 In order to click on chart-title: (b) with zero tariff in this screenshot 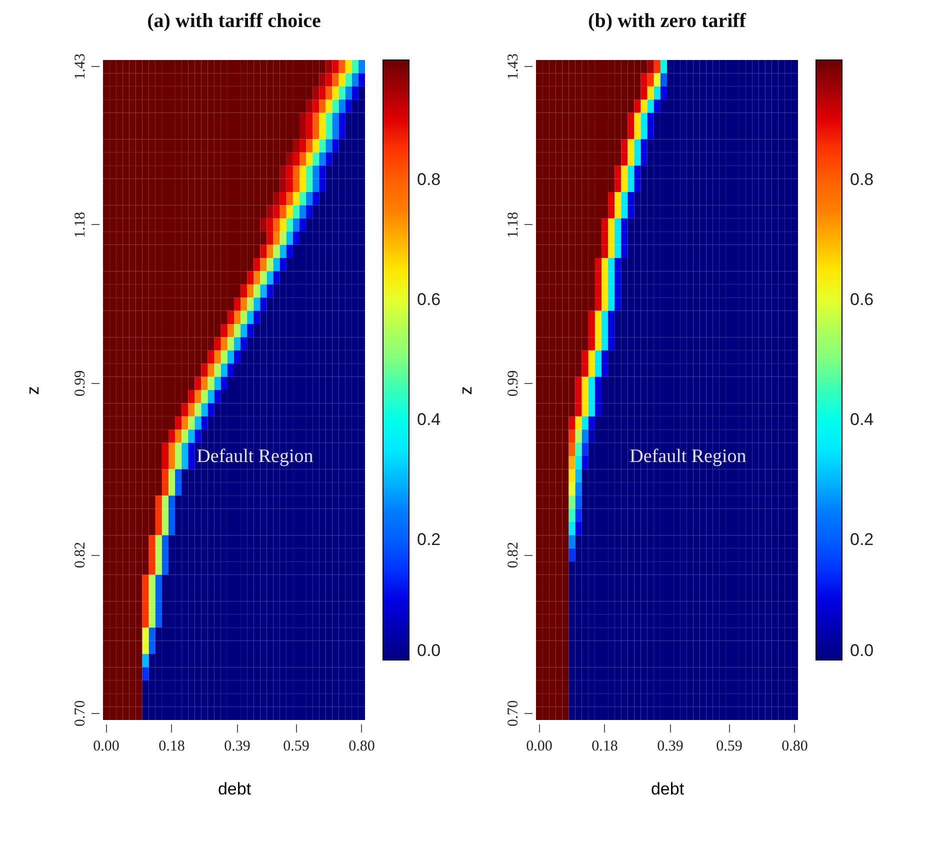, I will do `click(667, 21)`.